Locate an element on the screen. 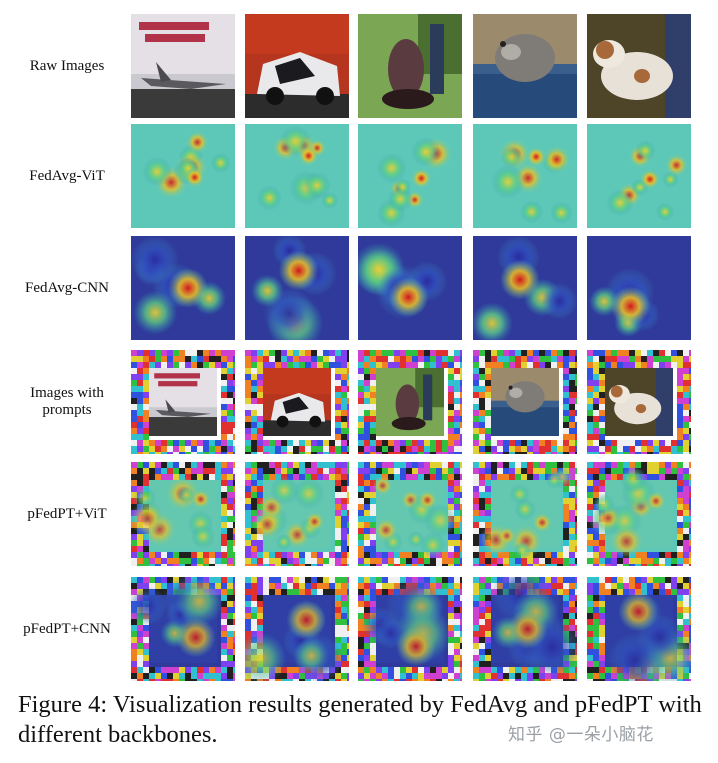 The height and width of the screenshot is (763, 718). raw-prompt-cat-image is located at coordinates (525, 402).